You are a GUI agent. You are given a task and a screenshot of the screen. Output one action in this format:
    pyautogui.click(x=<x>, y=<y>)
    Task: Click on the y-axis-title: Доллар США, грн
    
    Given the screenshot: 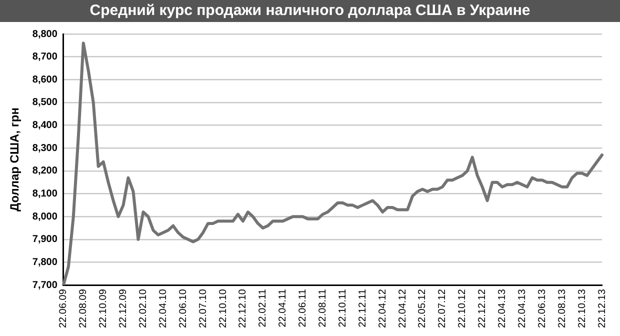 What is the action you would take?
    pyautogui.click(x=15, y=160)
    